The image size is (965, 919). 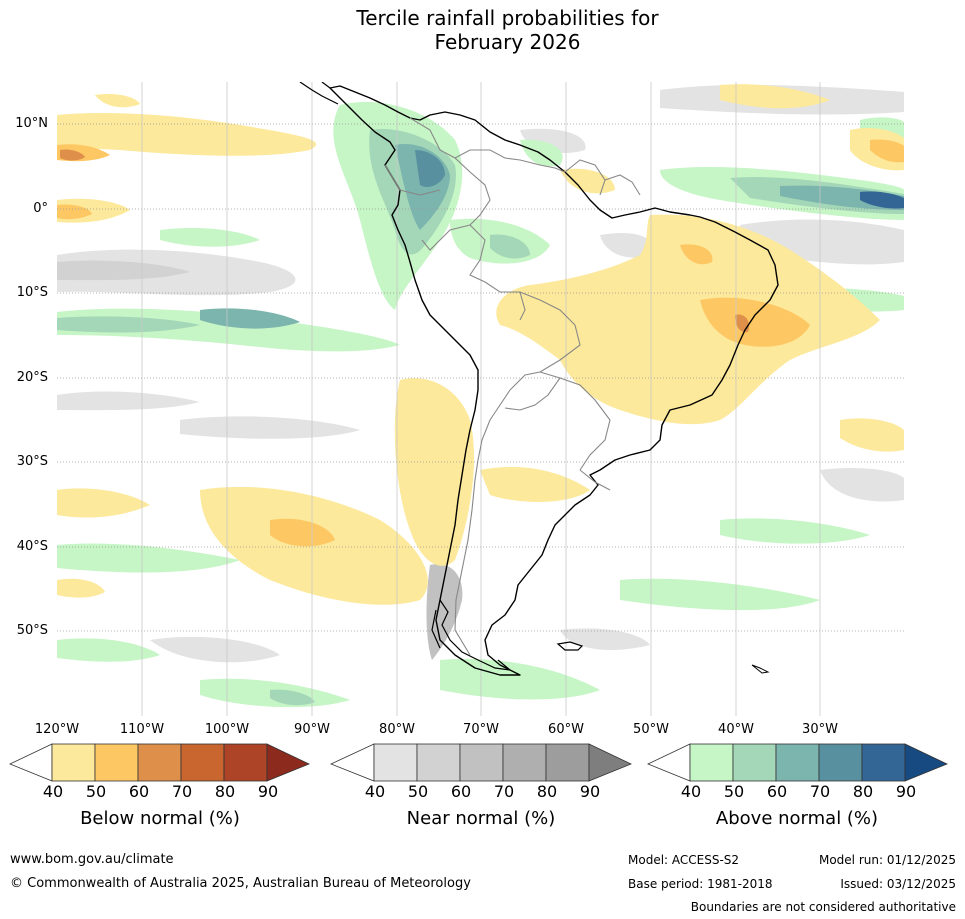 What do you see at coordinates (418, 791) in the screenshot?
I see `colorbar-near-tick: 50` at bounding box center [418, 791].